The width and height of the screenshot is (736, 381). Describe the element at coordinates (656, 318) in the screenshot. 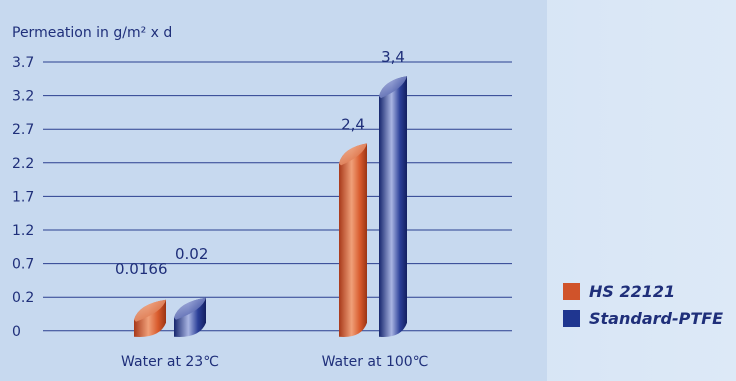

I see `legend-label: Standard-PTFE` at that location.